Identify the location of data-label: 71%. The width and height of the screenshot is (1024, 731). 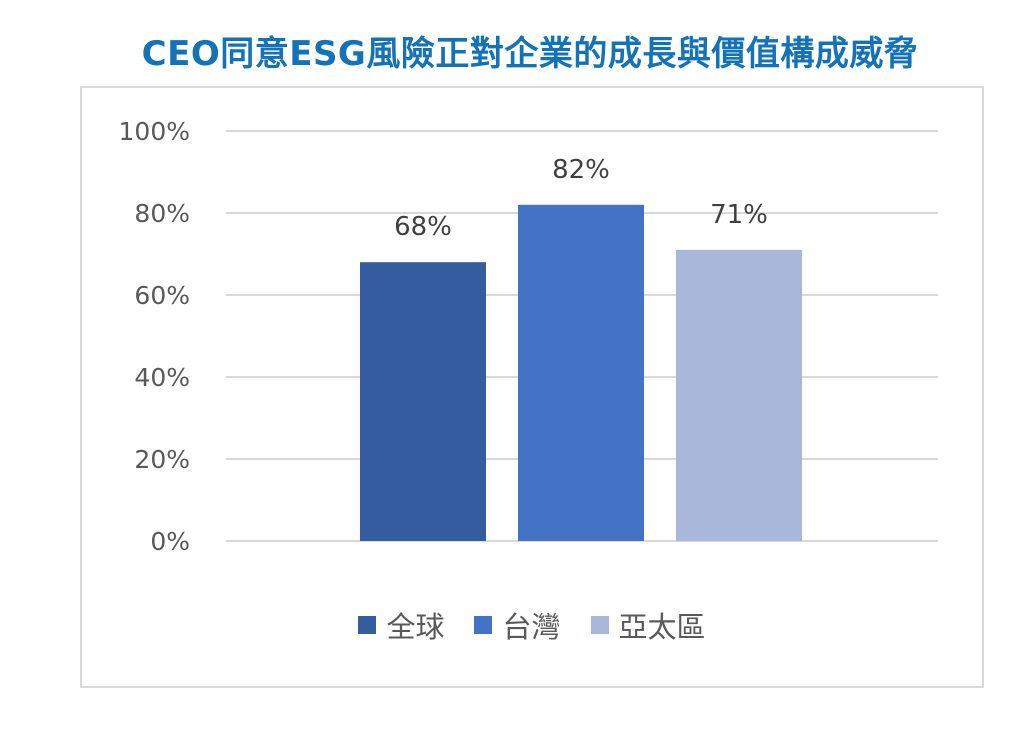
(739, 215).